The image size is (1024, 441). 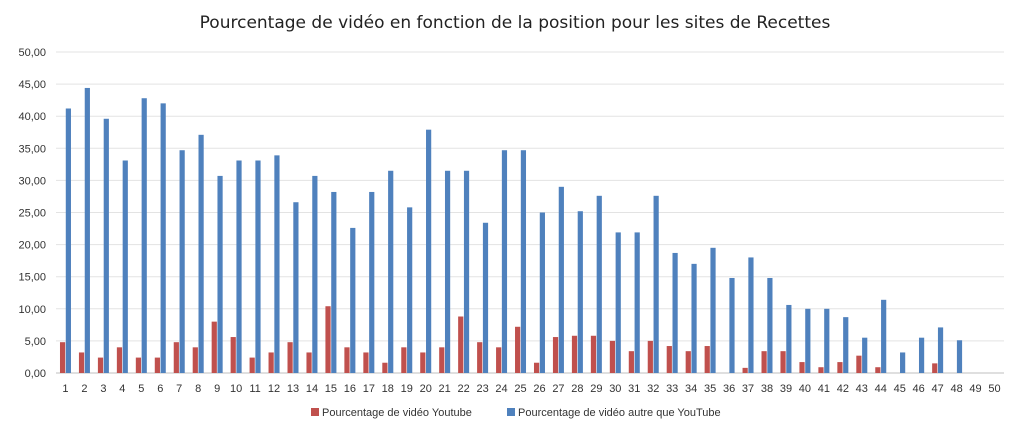 I want to click on y-tick-label: 20,00, so click(x=32, y=246).